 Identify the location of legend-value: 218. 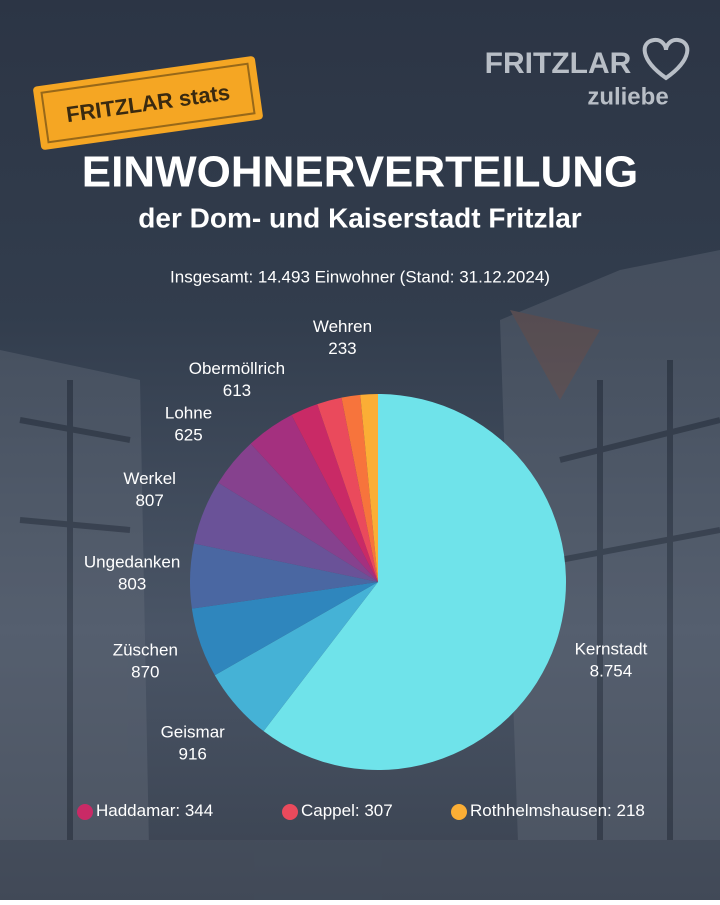
(630, 810).